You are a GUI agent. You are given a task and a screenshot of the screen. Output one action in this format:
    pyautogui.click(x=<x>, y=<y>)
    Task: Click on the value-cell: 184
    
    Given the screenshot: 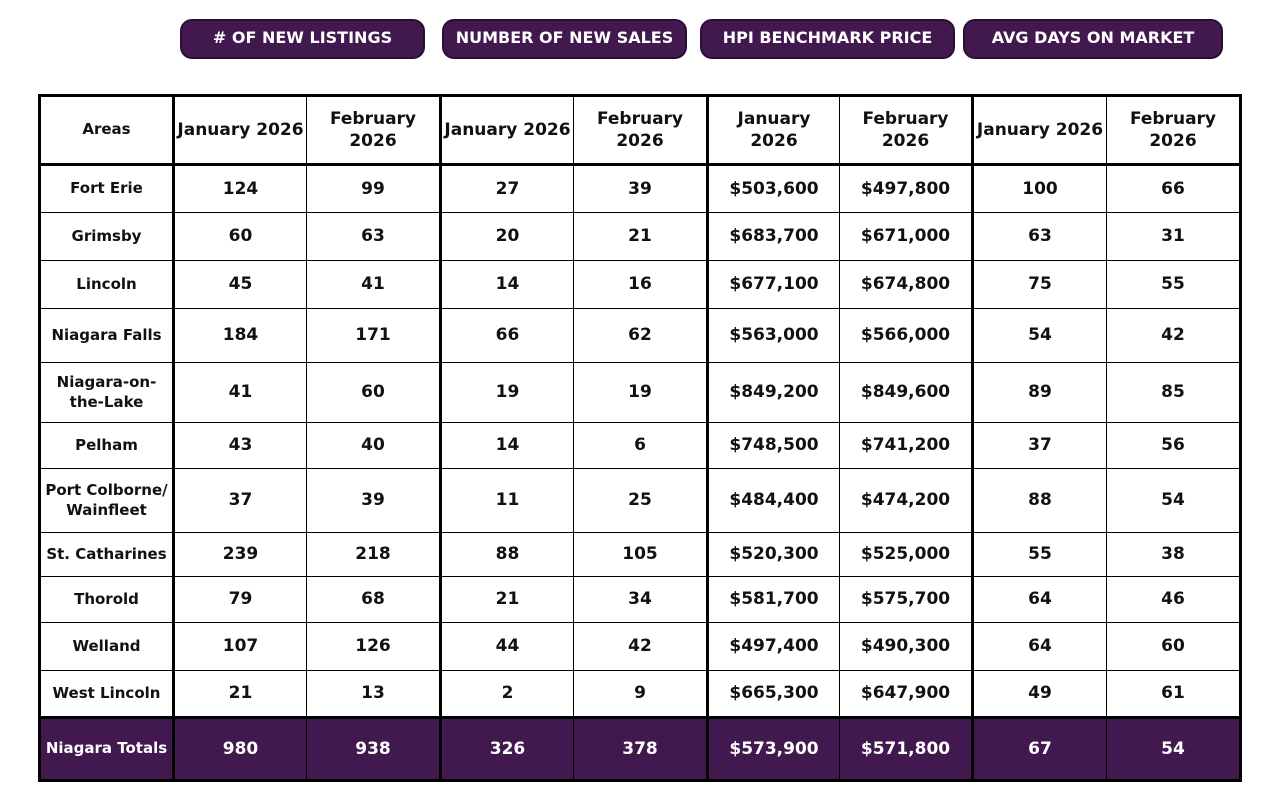 What is the action you would take?
    pyautogui.click(x=240, y=335)
    